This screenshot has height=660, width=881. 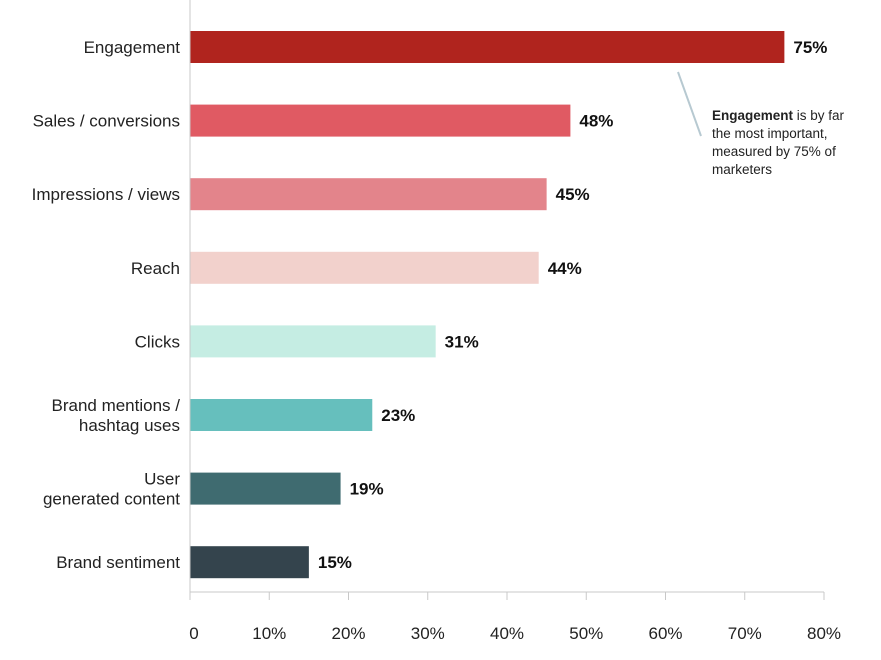 What do you see at coordinates (115, 415) in the screenshot?
I see `category-label-6: Brand mentions / hashtag uses` at bounding box center [115, 415].